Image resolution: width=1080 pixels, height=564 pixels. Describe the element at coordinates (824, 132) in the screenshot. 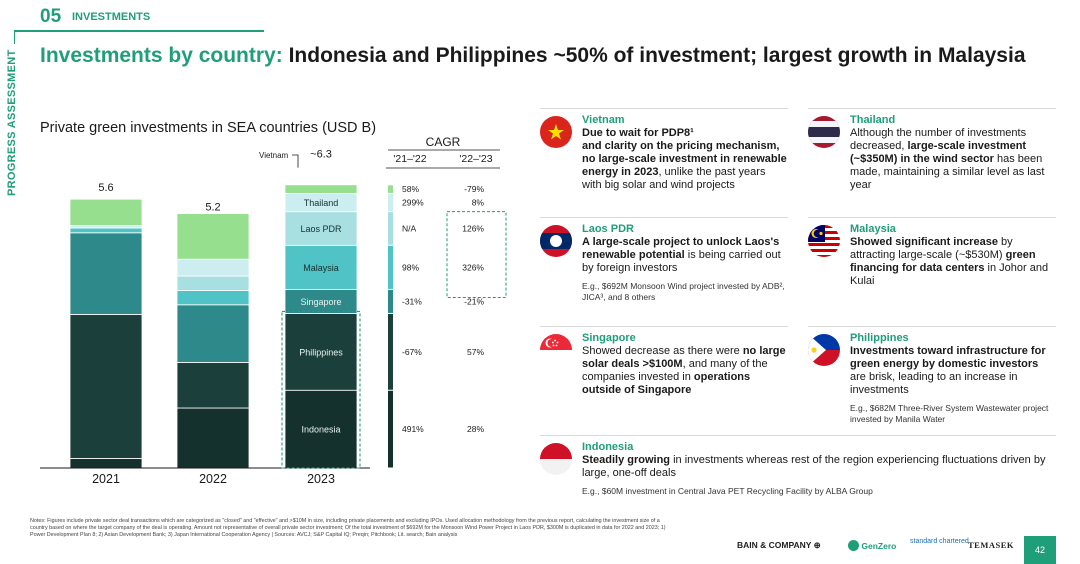

I see `thailand-flag-icon` at that location.